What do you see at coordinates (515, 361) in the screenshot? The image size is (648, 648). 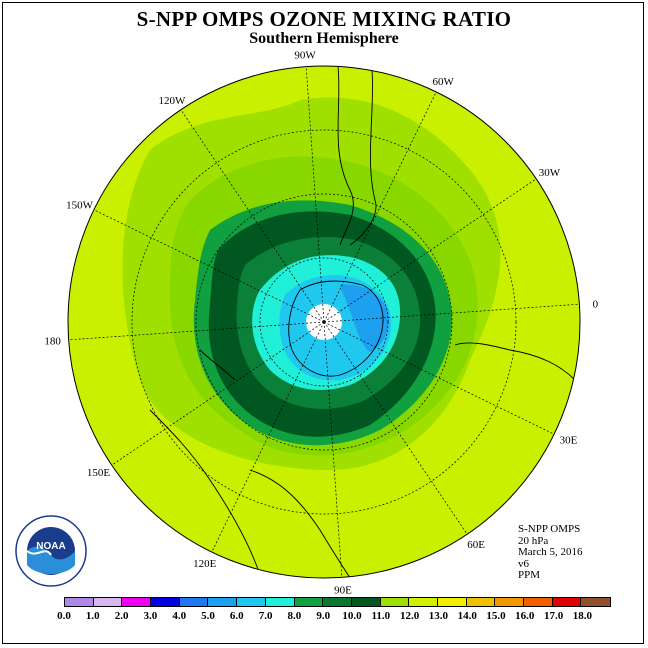 I see `africa-coast` at bounding box center [515, 361].